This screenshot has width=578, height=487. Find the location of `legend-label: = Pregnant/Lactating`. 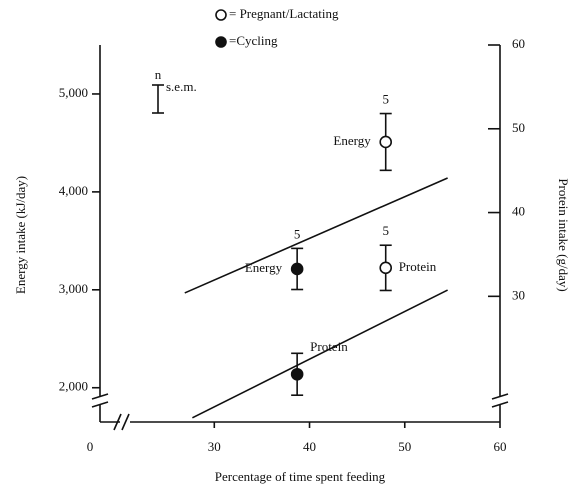

legend-label: = Pregnant/Lactating is located at coordinates (284, 13).